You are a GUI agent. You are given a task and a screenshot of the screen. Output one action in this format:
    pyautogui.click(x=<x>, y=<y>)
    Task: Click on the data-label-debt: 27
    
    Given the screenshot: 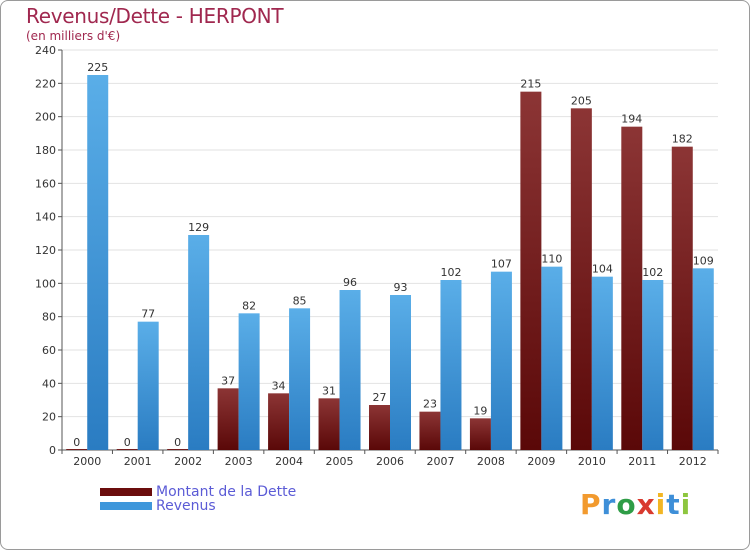 What is the action you would take?
    pyautogui.click(x=380, y=397)
    